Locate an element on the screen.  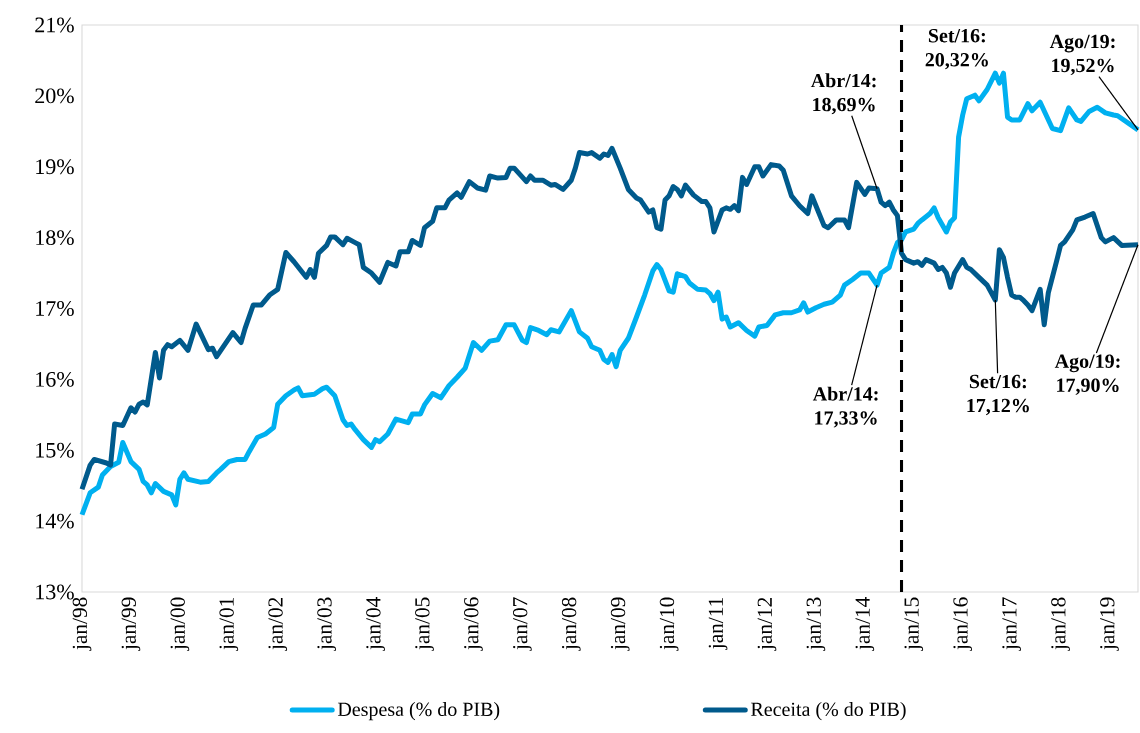
x-tick-label: jan/05 is located at coordinates (424, 624).